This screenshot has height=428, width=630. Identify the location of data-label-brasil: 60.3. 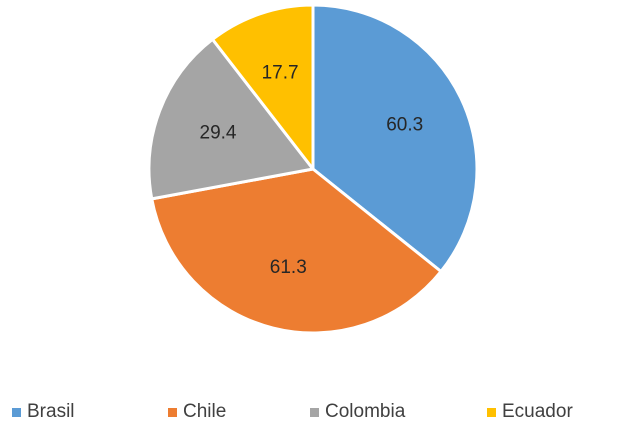
(404, 125).